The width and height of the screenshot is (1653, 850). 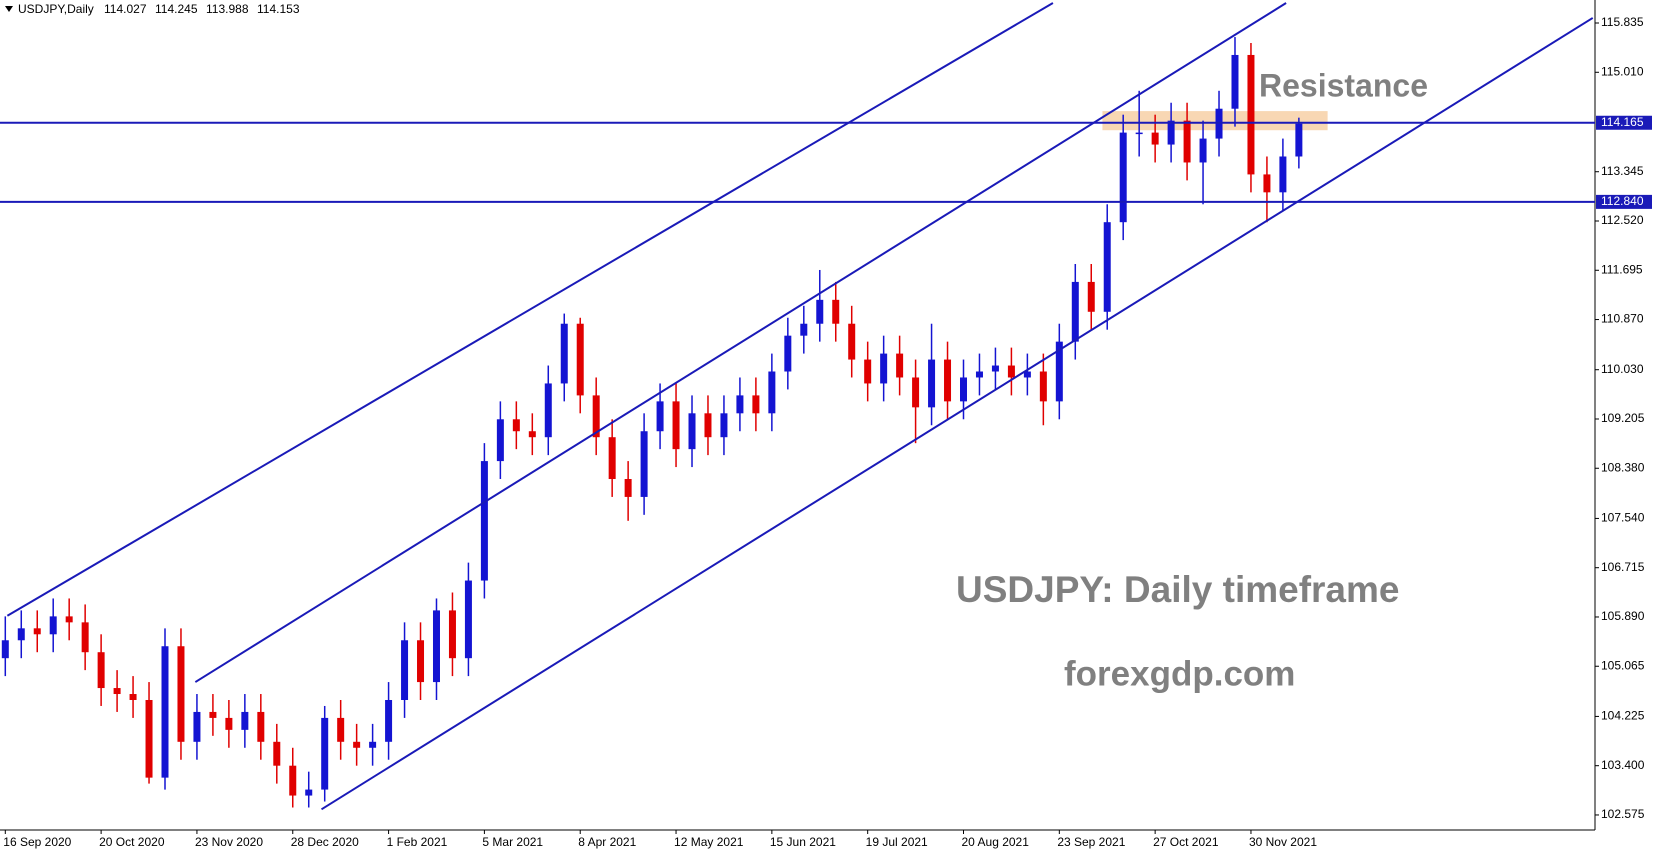 What do you see at coordinates (56, 9) in the screenshot?
I see `symbol: USDJPY,Daily` at bounding box center [56, 9].